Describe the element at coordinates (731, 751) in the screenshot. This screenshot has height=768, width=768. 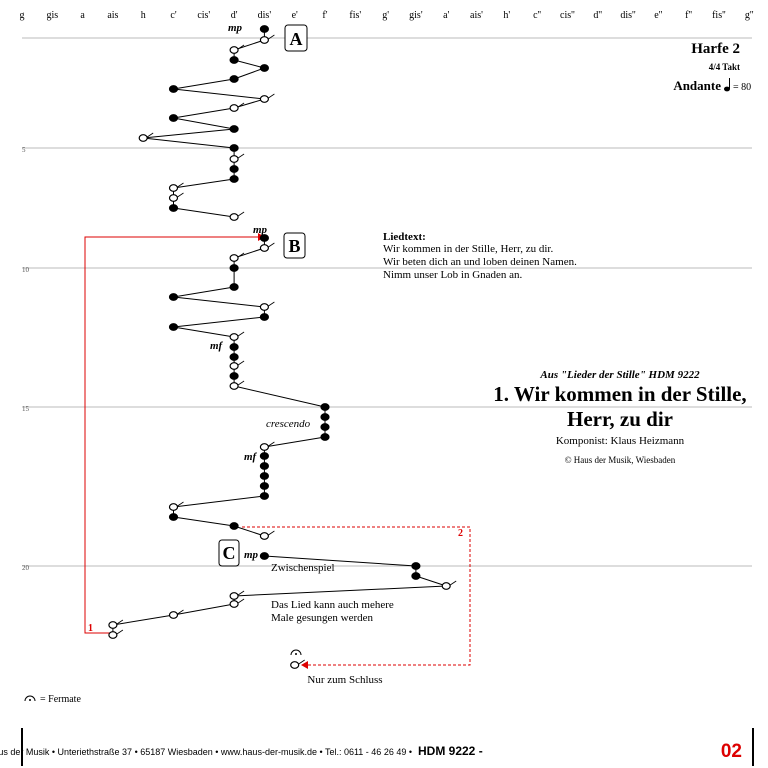
I see `page-number: 02` at that location.